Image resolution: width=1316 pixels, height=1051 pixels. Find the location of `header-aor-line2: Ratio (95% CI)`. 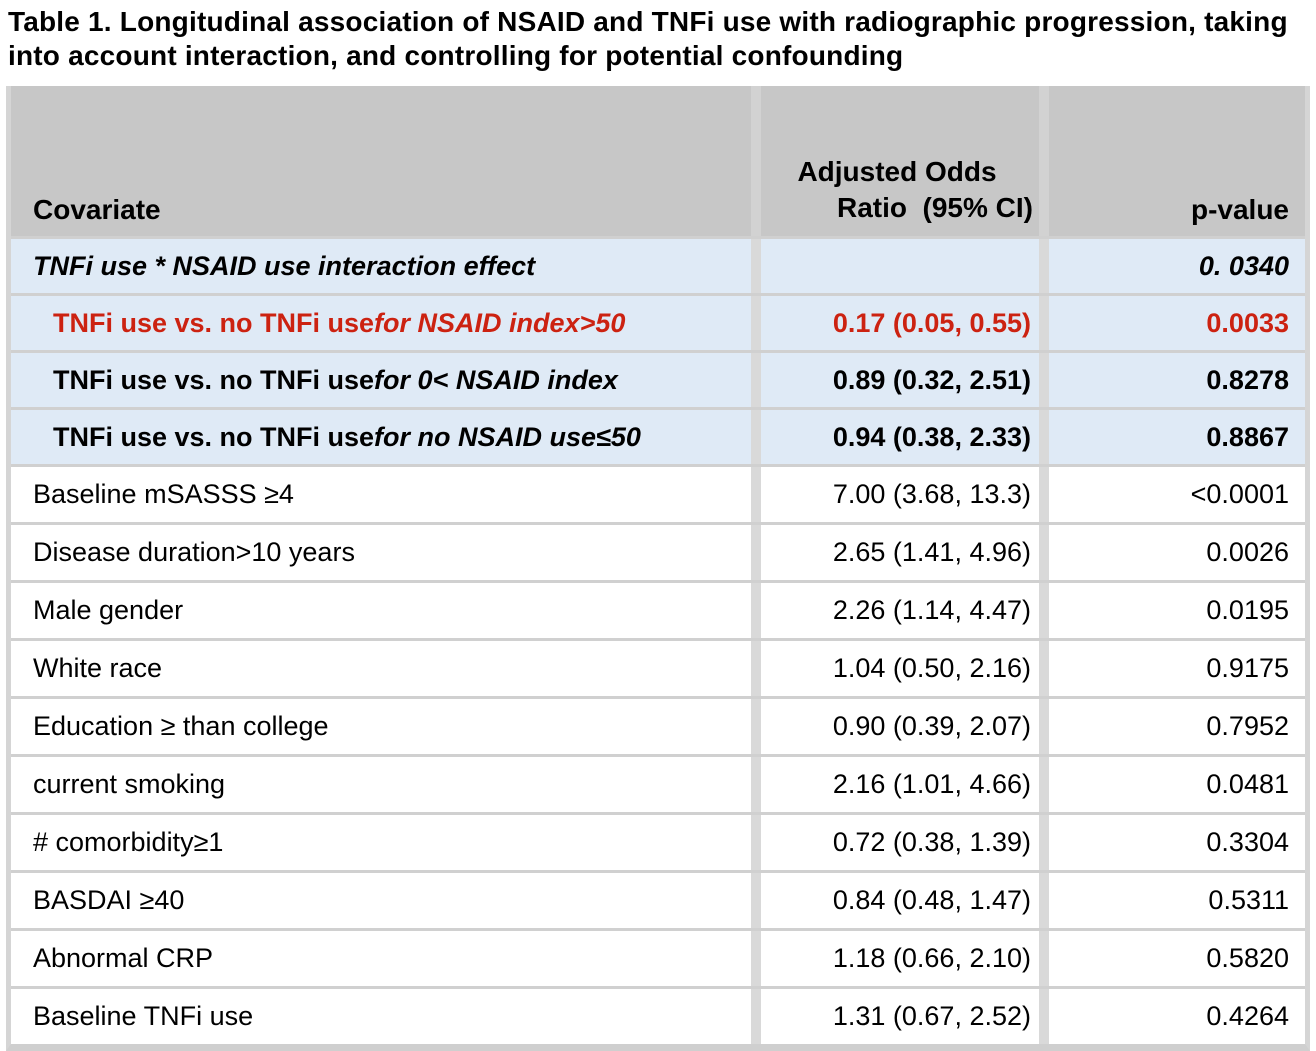

header-aor-line2: Ratio (95% CI) is located at coordinates (934, 207).